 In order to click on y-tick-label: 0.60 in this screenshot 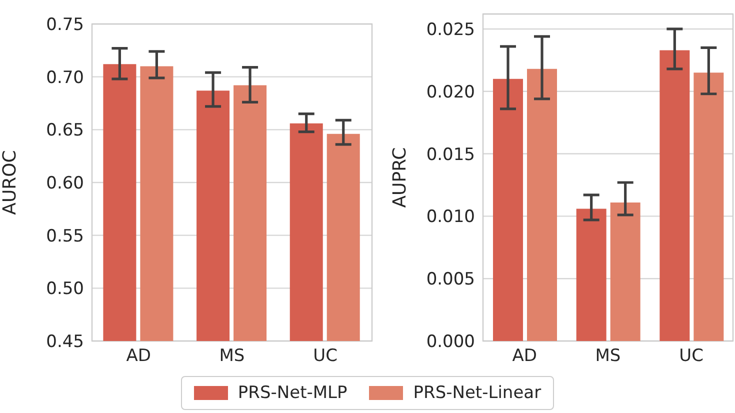, I will do `click(65, 184)`.